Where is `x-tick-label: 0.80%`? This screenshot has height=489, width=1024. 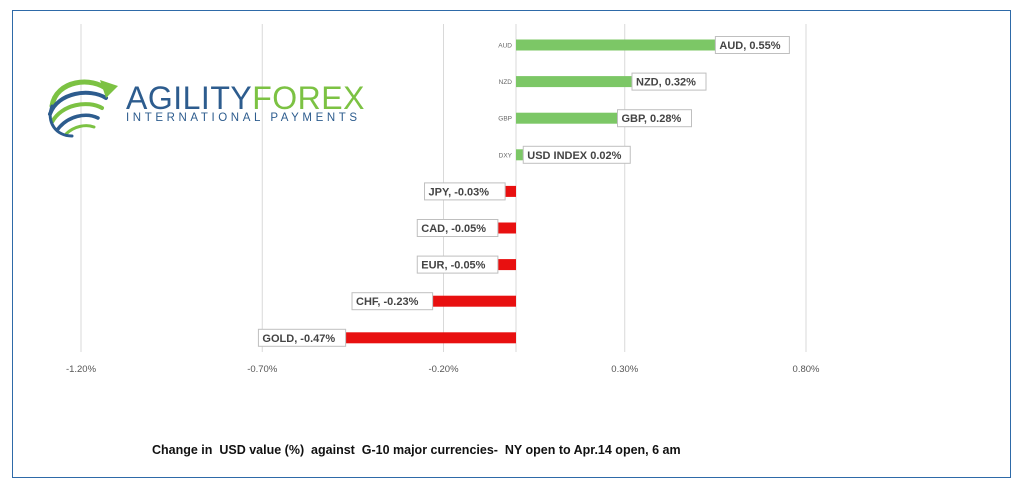
x-tick-label: 0.80% is located at coordinates (806, 369).